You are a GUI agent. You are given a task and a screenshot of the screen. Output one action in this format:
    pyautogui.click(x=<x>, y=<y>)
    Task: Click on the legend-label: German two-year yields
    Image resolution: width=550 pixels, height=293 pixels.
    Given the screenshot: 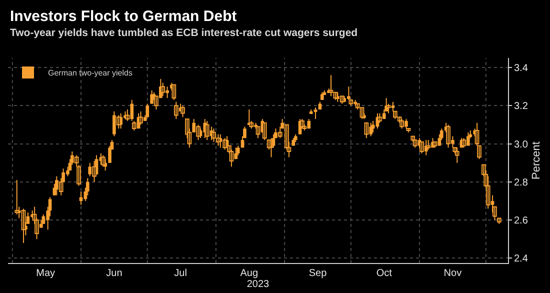 What is the action you would take?
    pyautogui.click(x=90, y=73)
    